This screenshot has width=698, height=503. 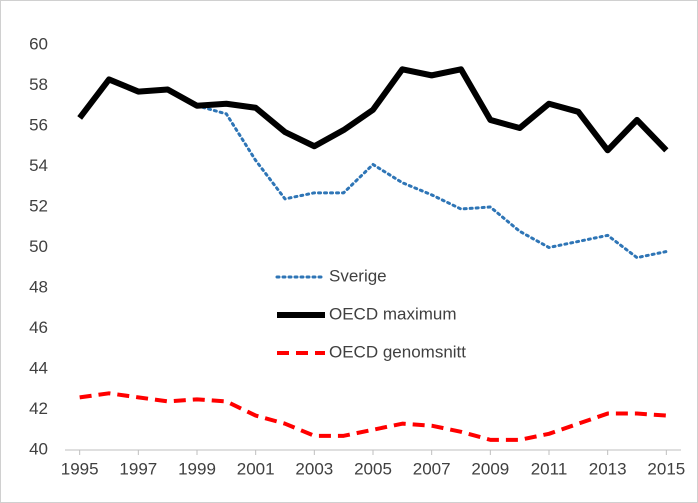 What do you see at coordinates (38, 448) in the screenshot?
I see `y-tick-label: 40` at bounding box center [38, 448].